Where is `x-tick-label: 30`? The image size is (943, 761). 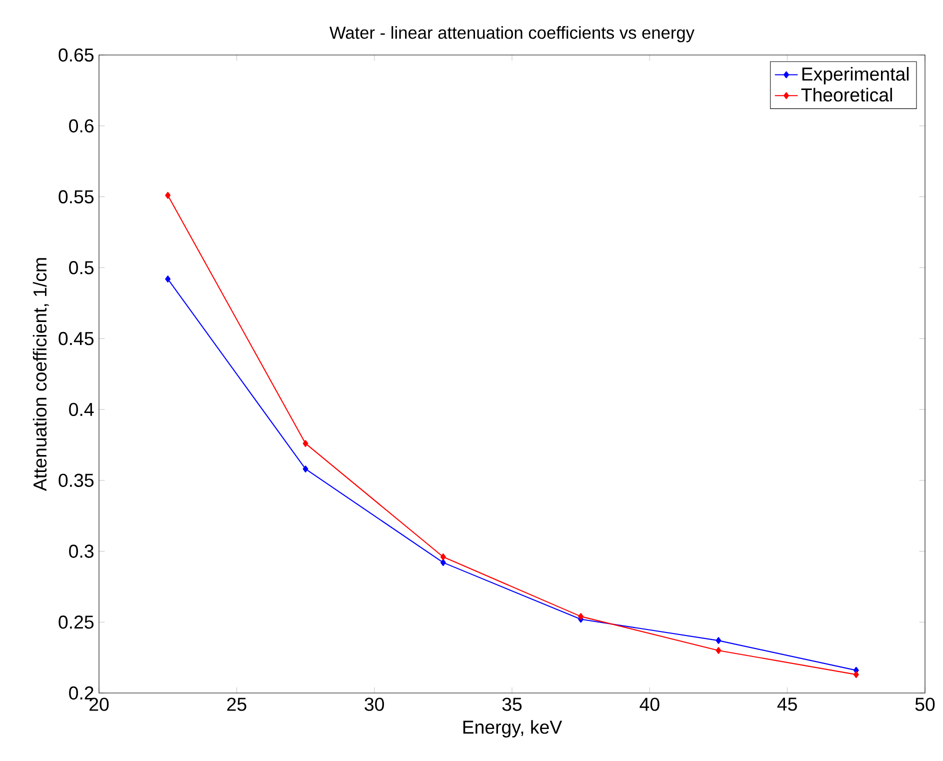
x-tick-label: 30 is located at coordinates (374, 704).